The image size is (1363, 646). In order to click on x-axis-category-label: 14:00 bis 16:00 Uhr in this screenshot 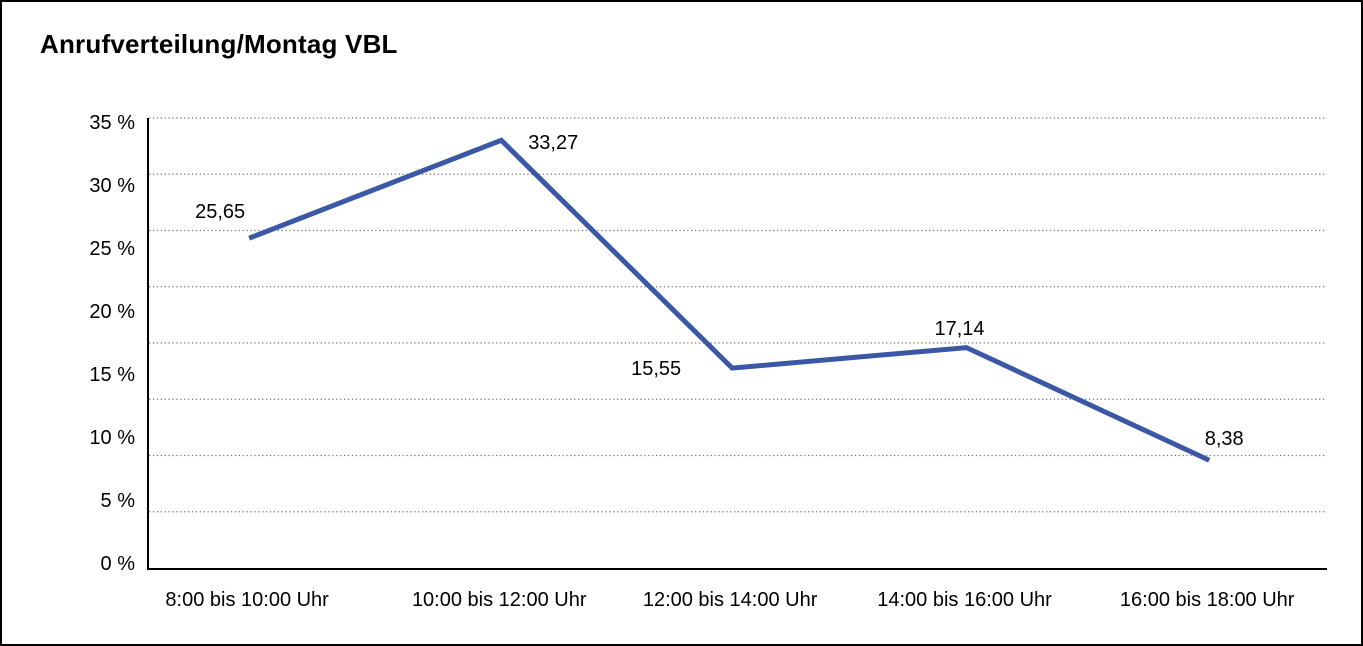, I will do `click(964, 600)`.